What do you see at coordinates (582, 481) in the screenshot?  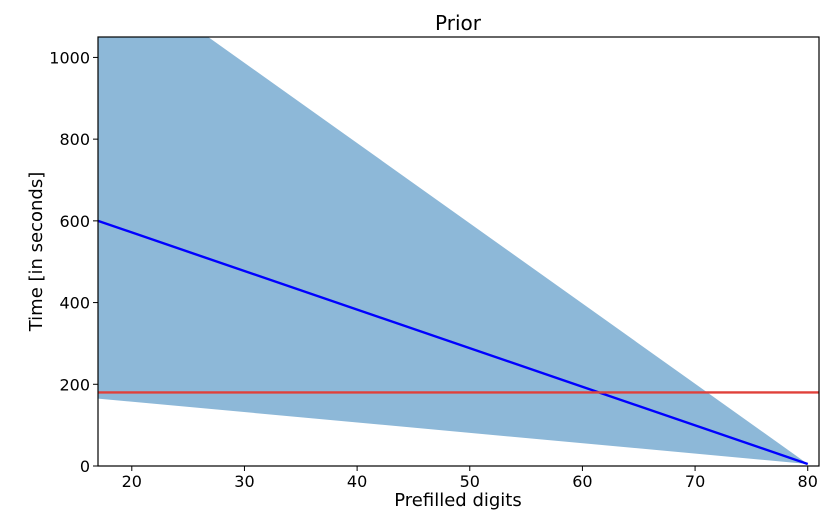 I see `x-tick-label: 60` at bounding box center [582, 481].